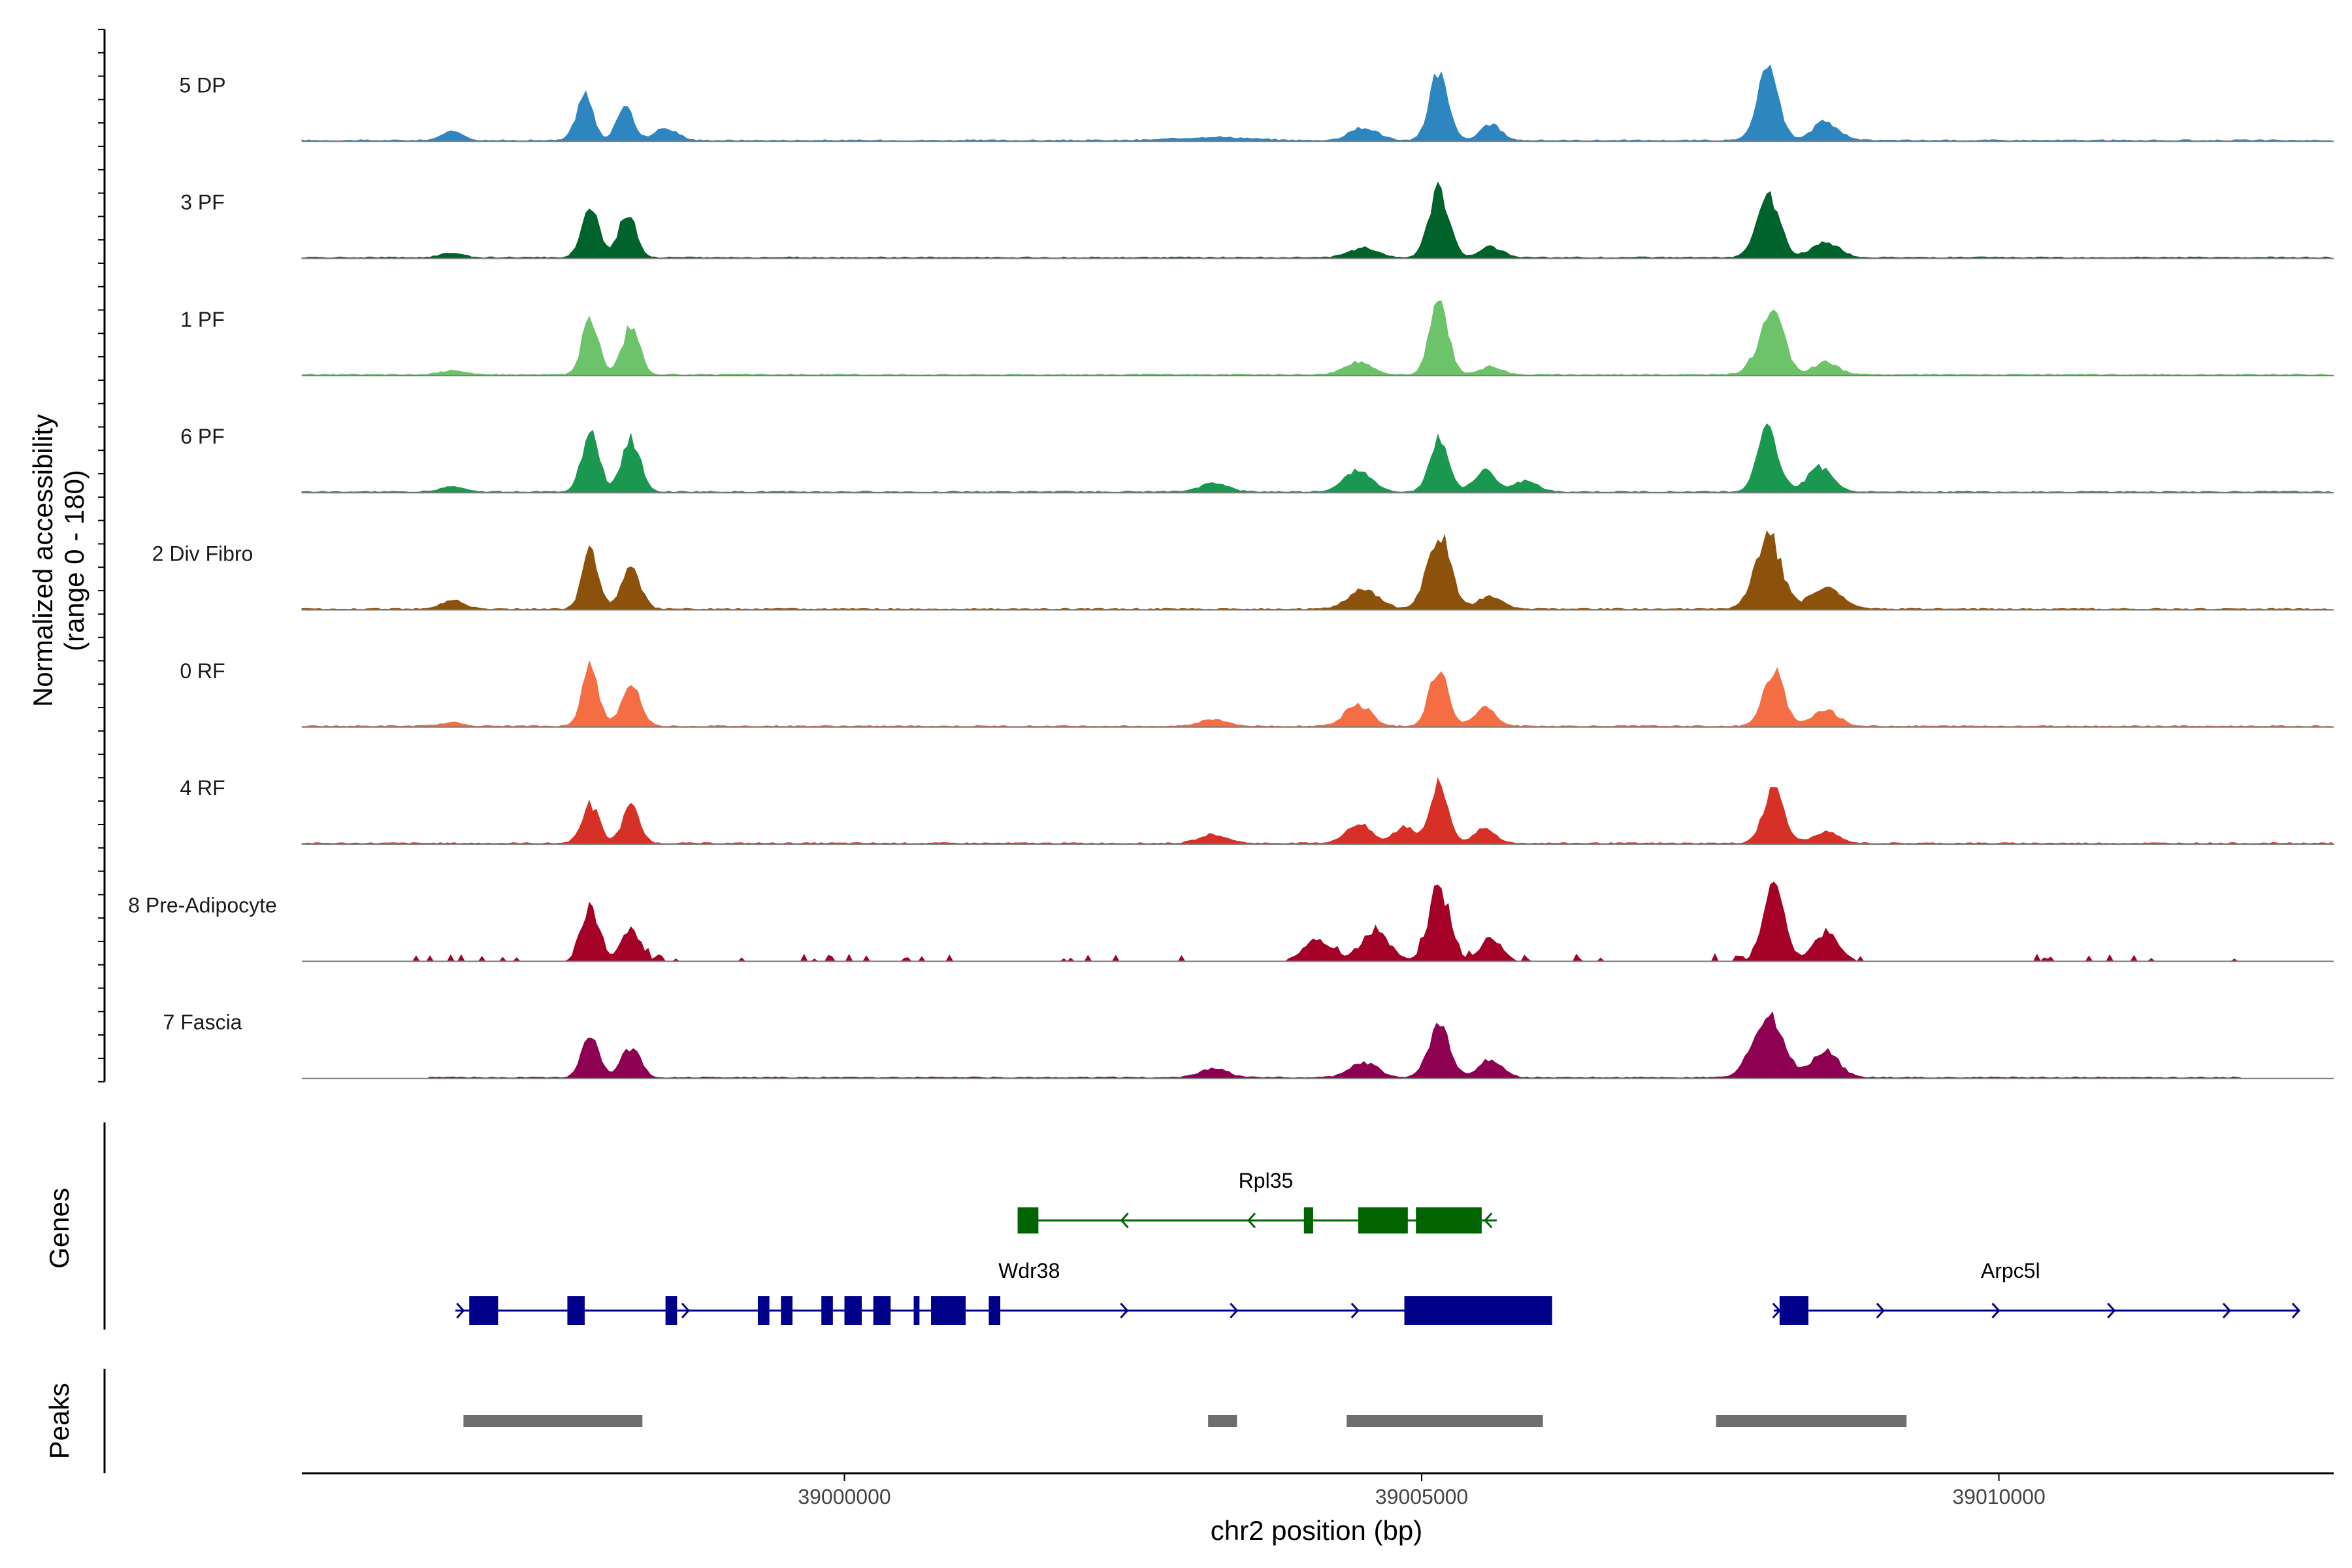  What do you see at coordinates (202, 1022) in the screenshot?
I see `track-label: 7 Fascia` at bounding box center [202, 1022].